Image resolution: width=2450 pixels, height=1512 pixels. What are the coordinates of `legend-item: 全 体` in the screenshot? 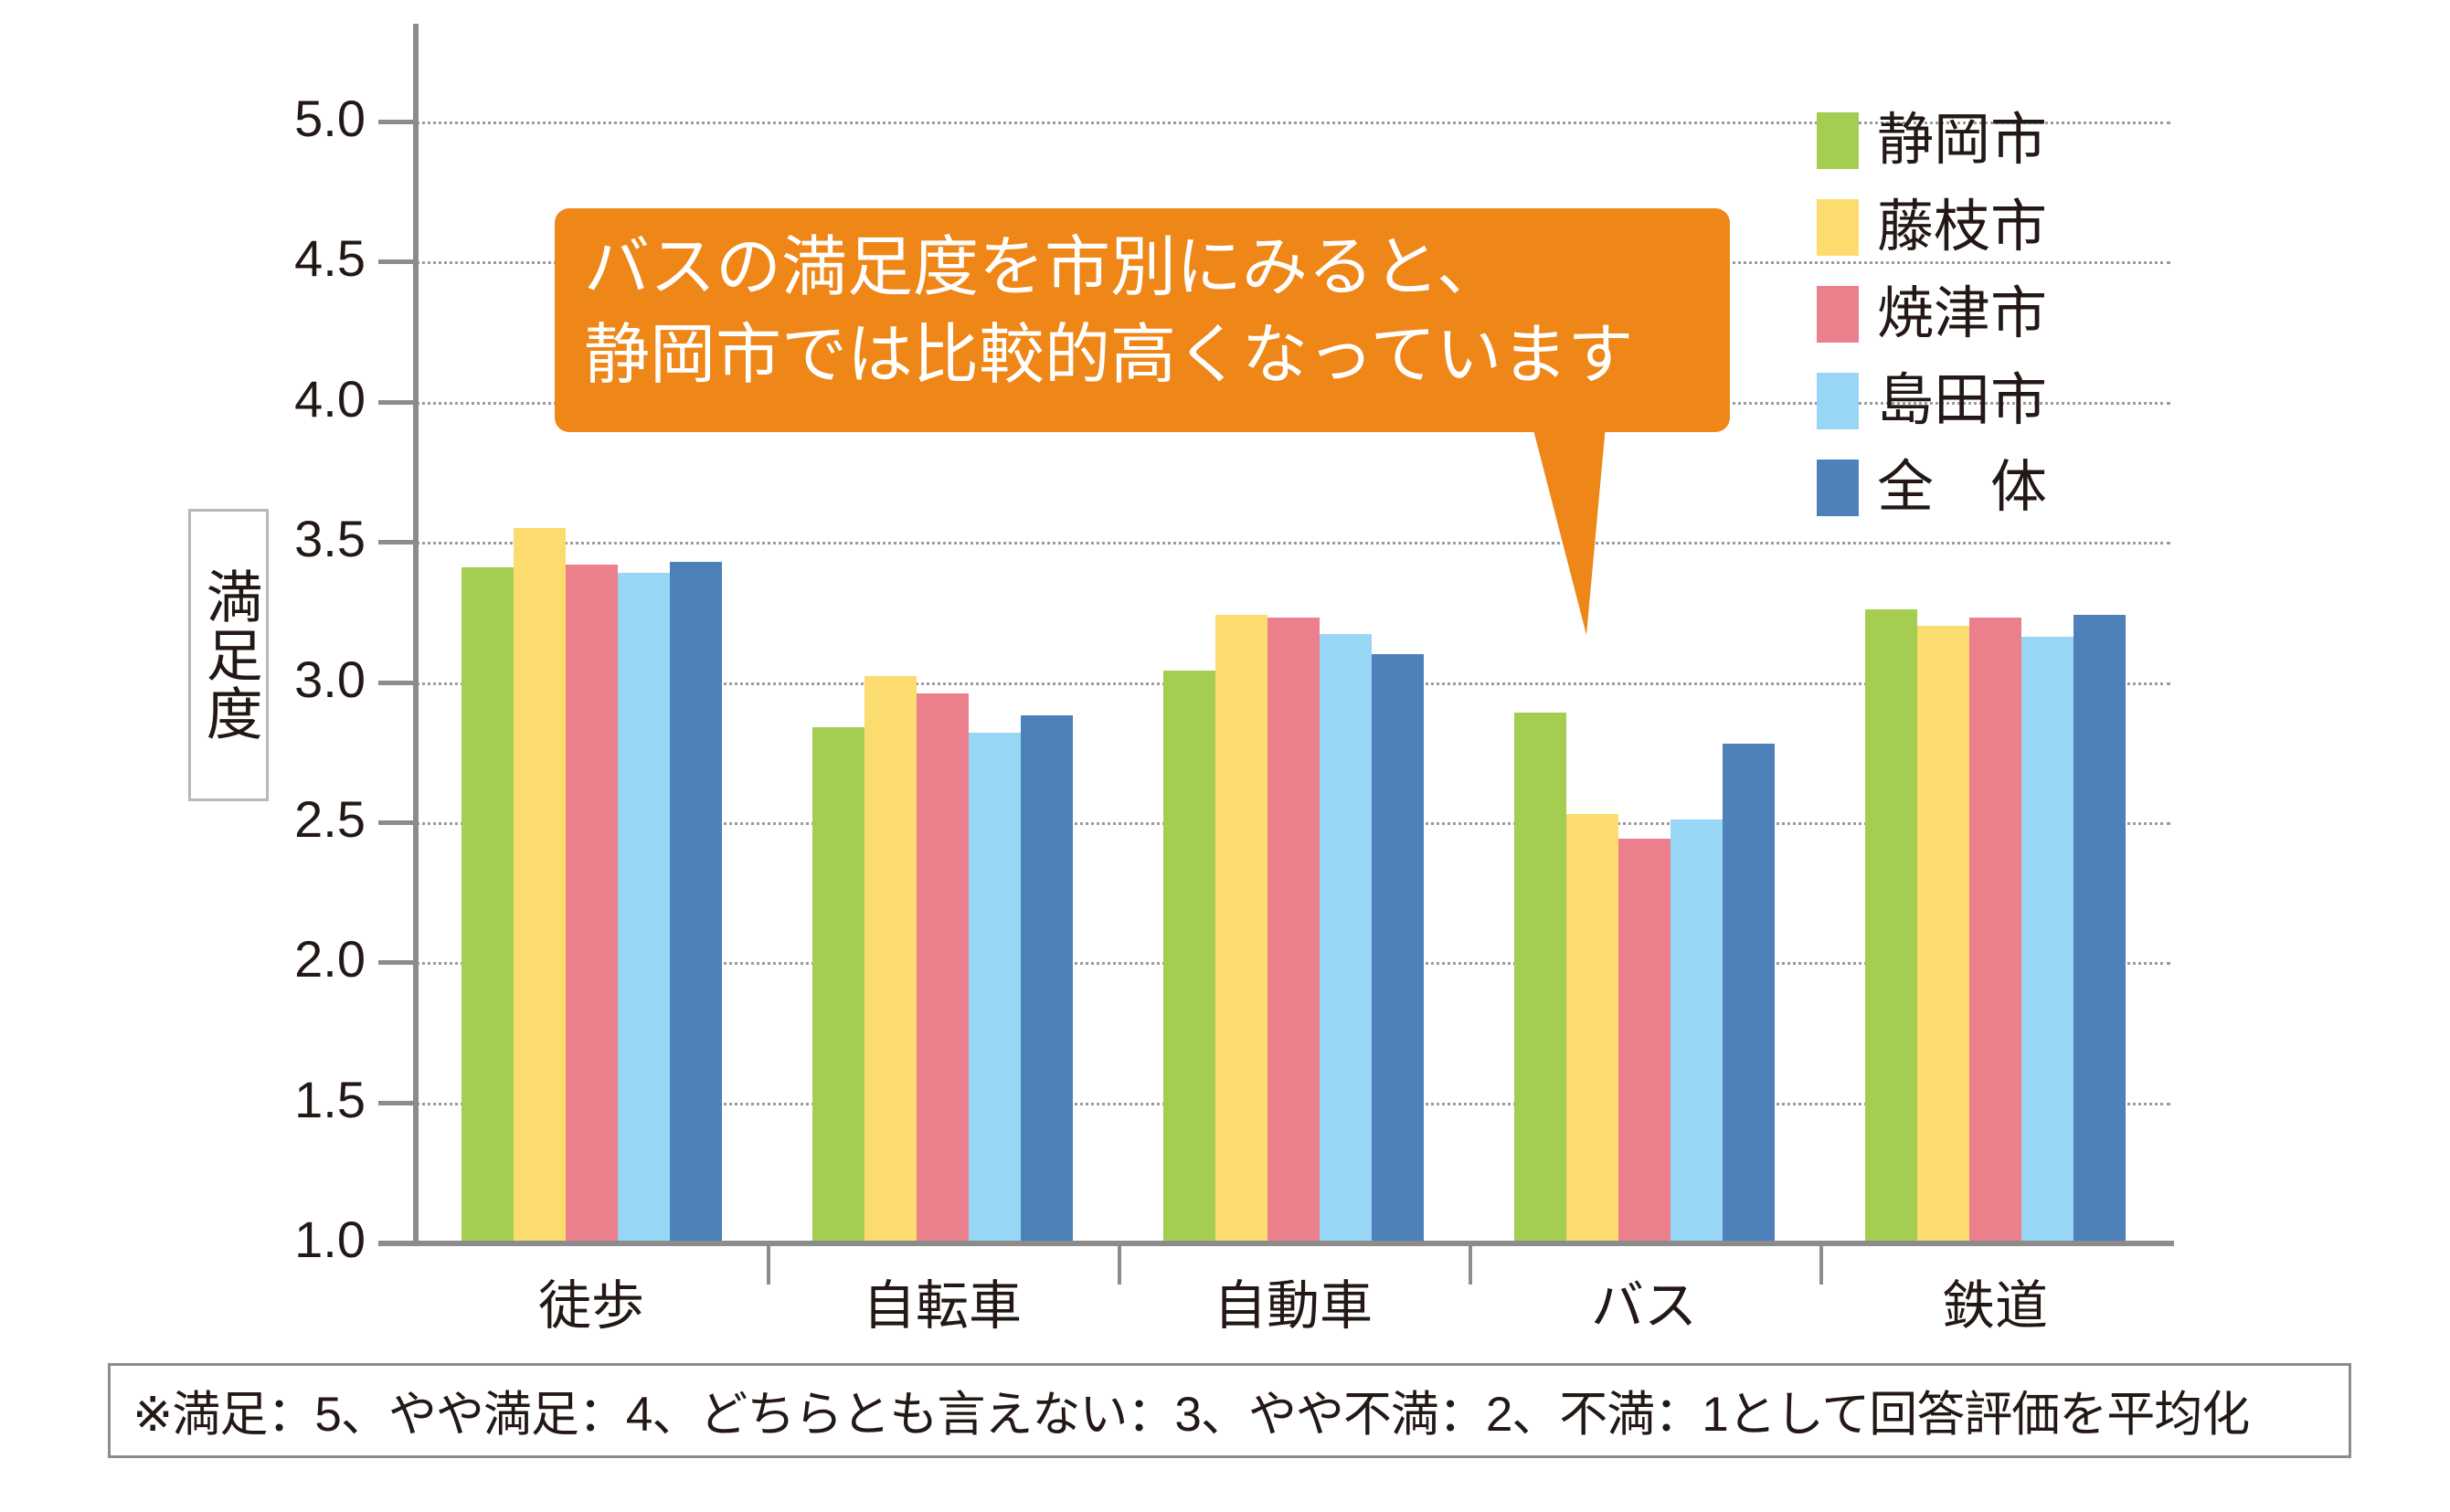 It's located at (1932, 488).